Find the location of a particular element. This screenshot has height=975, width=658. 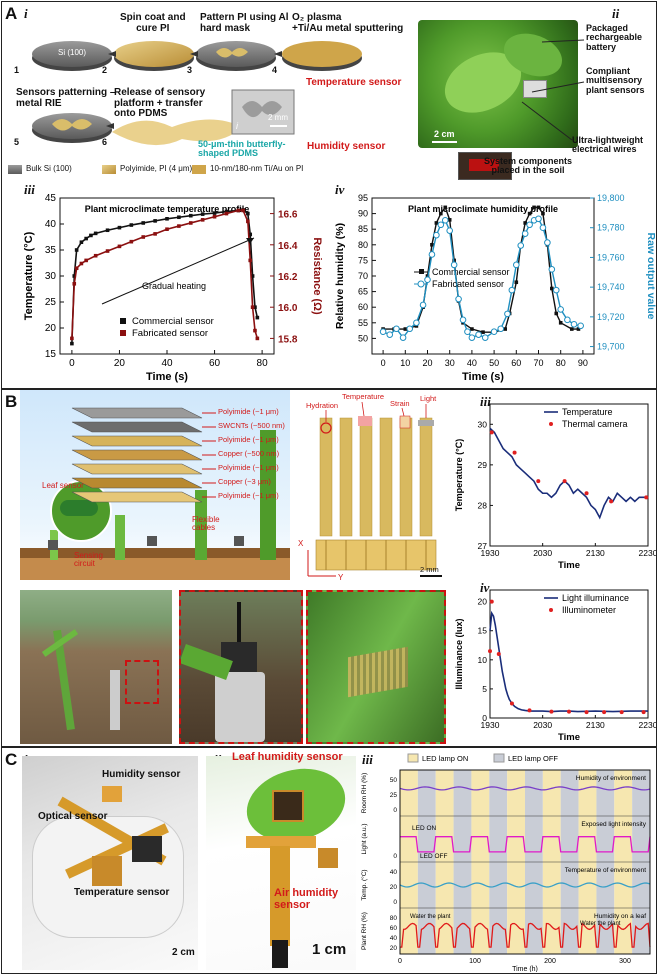

track-ylabel: Room RH (%) is located at coordinates (364, 793).